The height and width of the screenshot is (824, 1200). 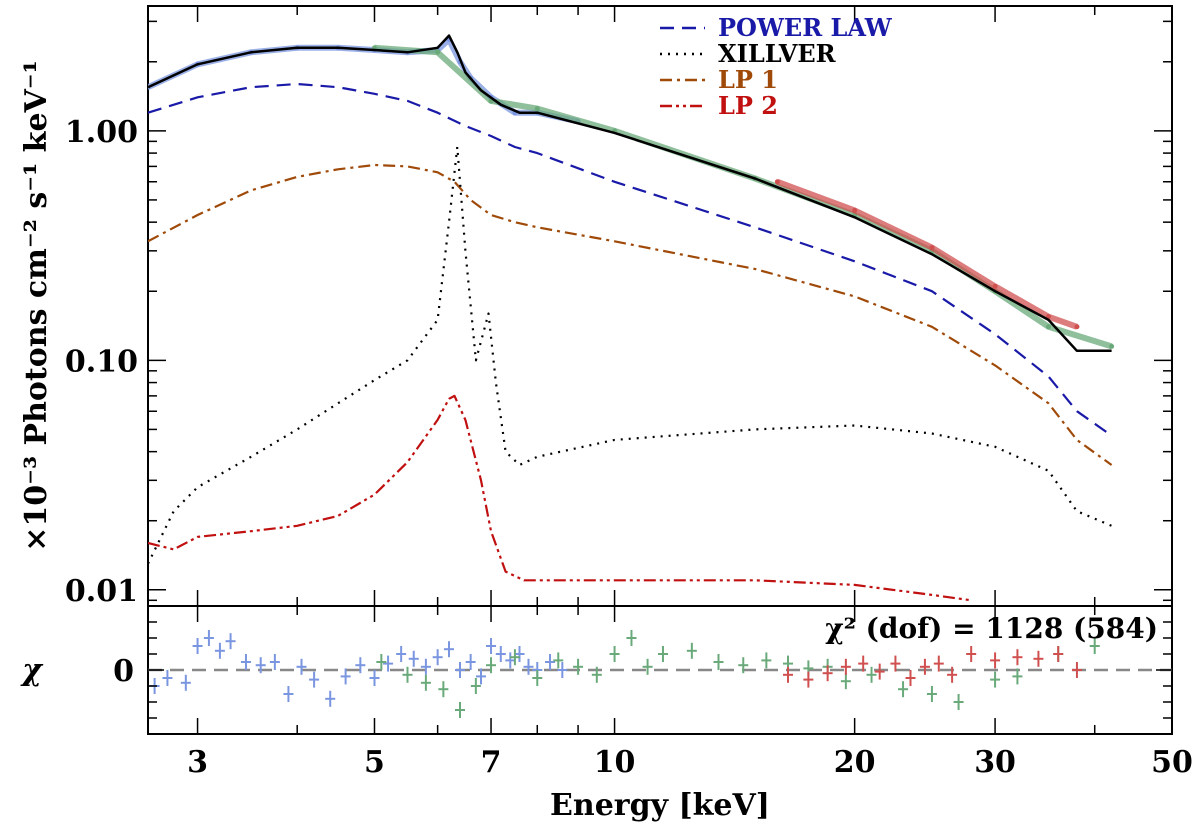 What do you see at coordinates (991, 628) in the screenshot?
I see `chi-square-annotation: χ² (dof) = 1128 (584)` at bounding box center [991, 628].